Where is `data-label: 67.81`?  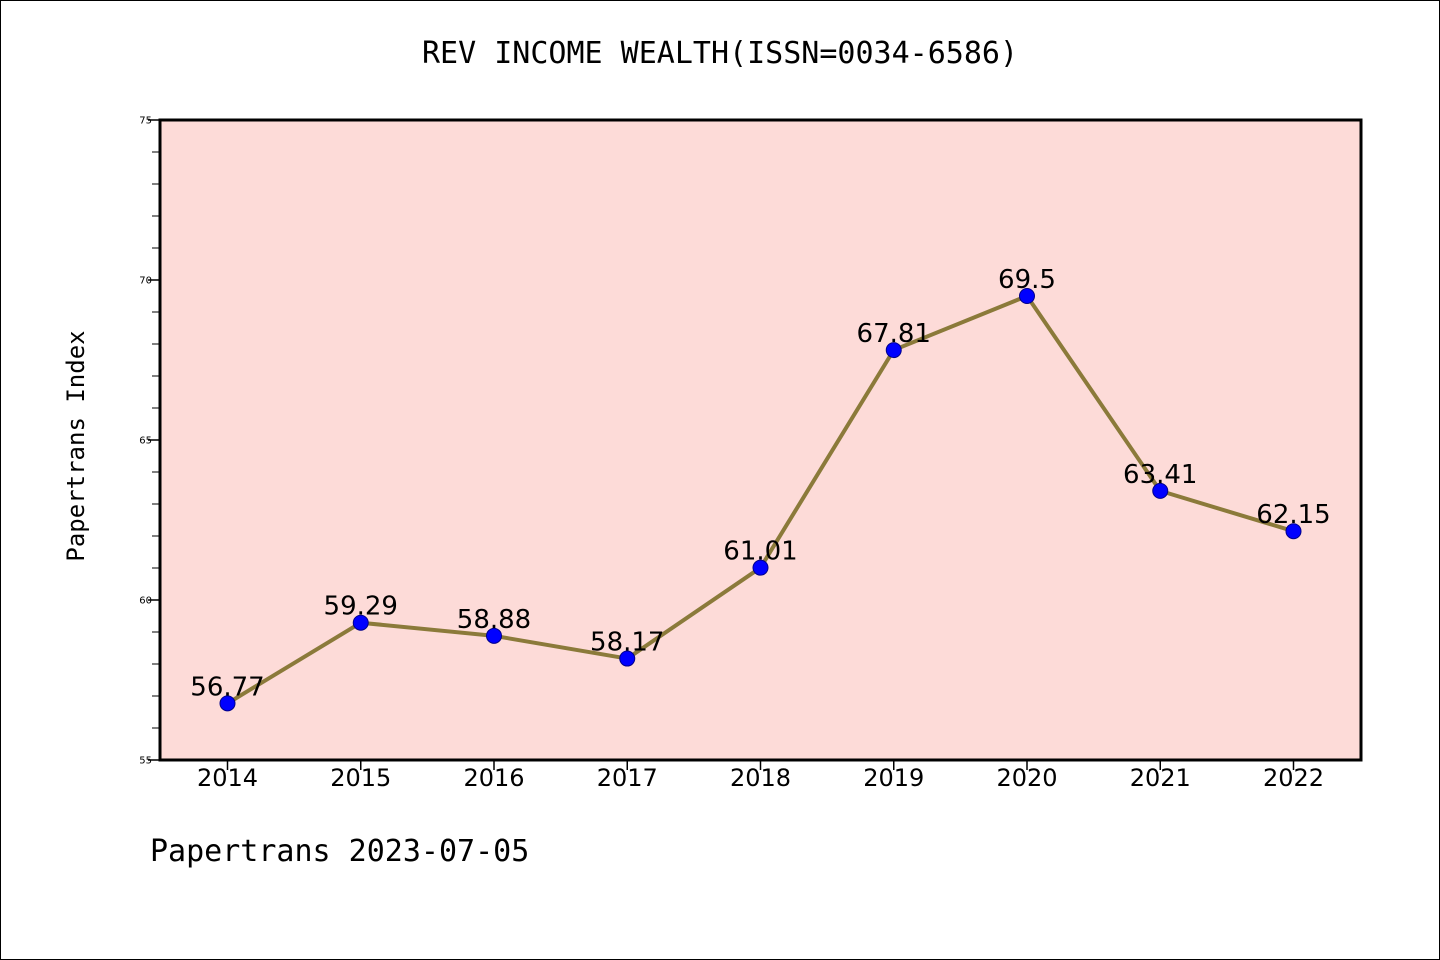
data-label: 67.81 is located at coordinates (894, 334).